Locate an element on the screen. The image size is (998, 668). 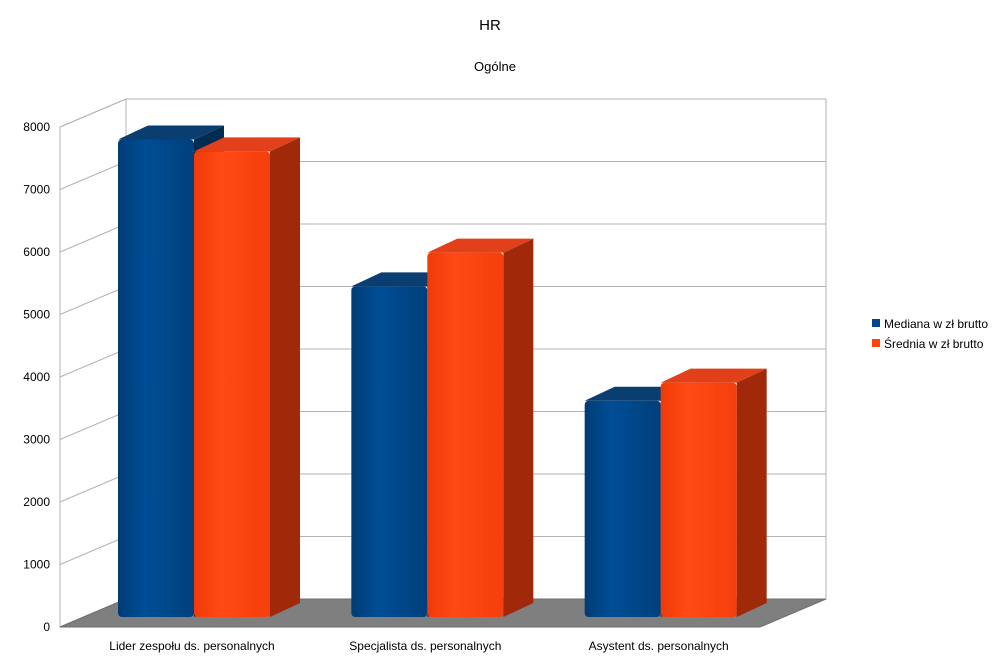
chart-title: HR is located at coordinates (490, 25).